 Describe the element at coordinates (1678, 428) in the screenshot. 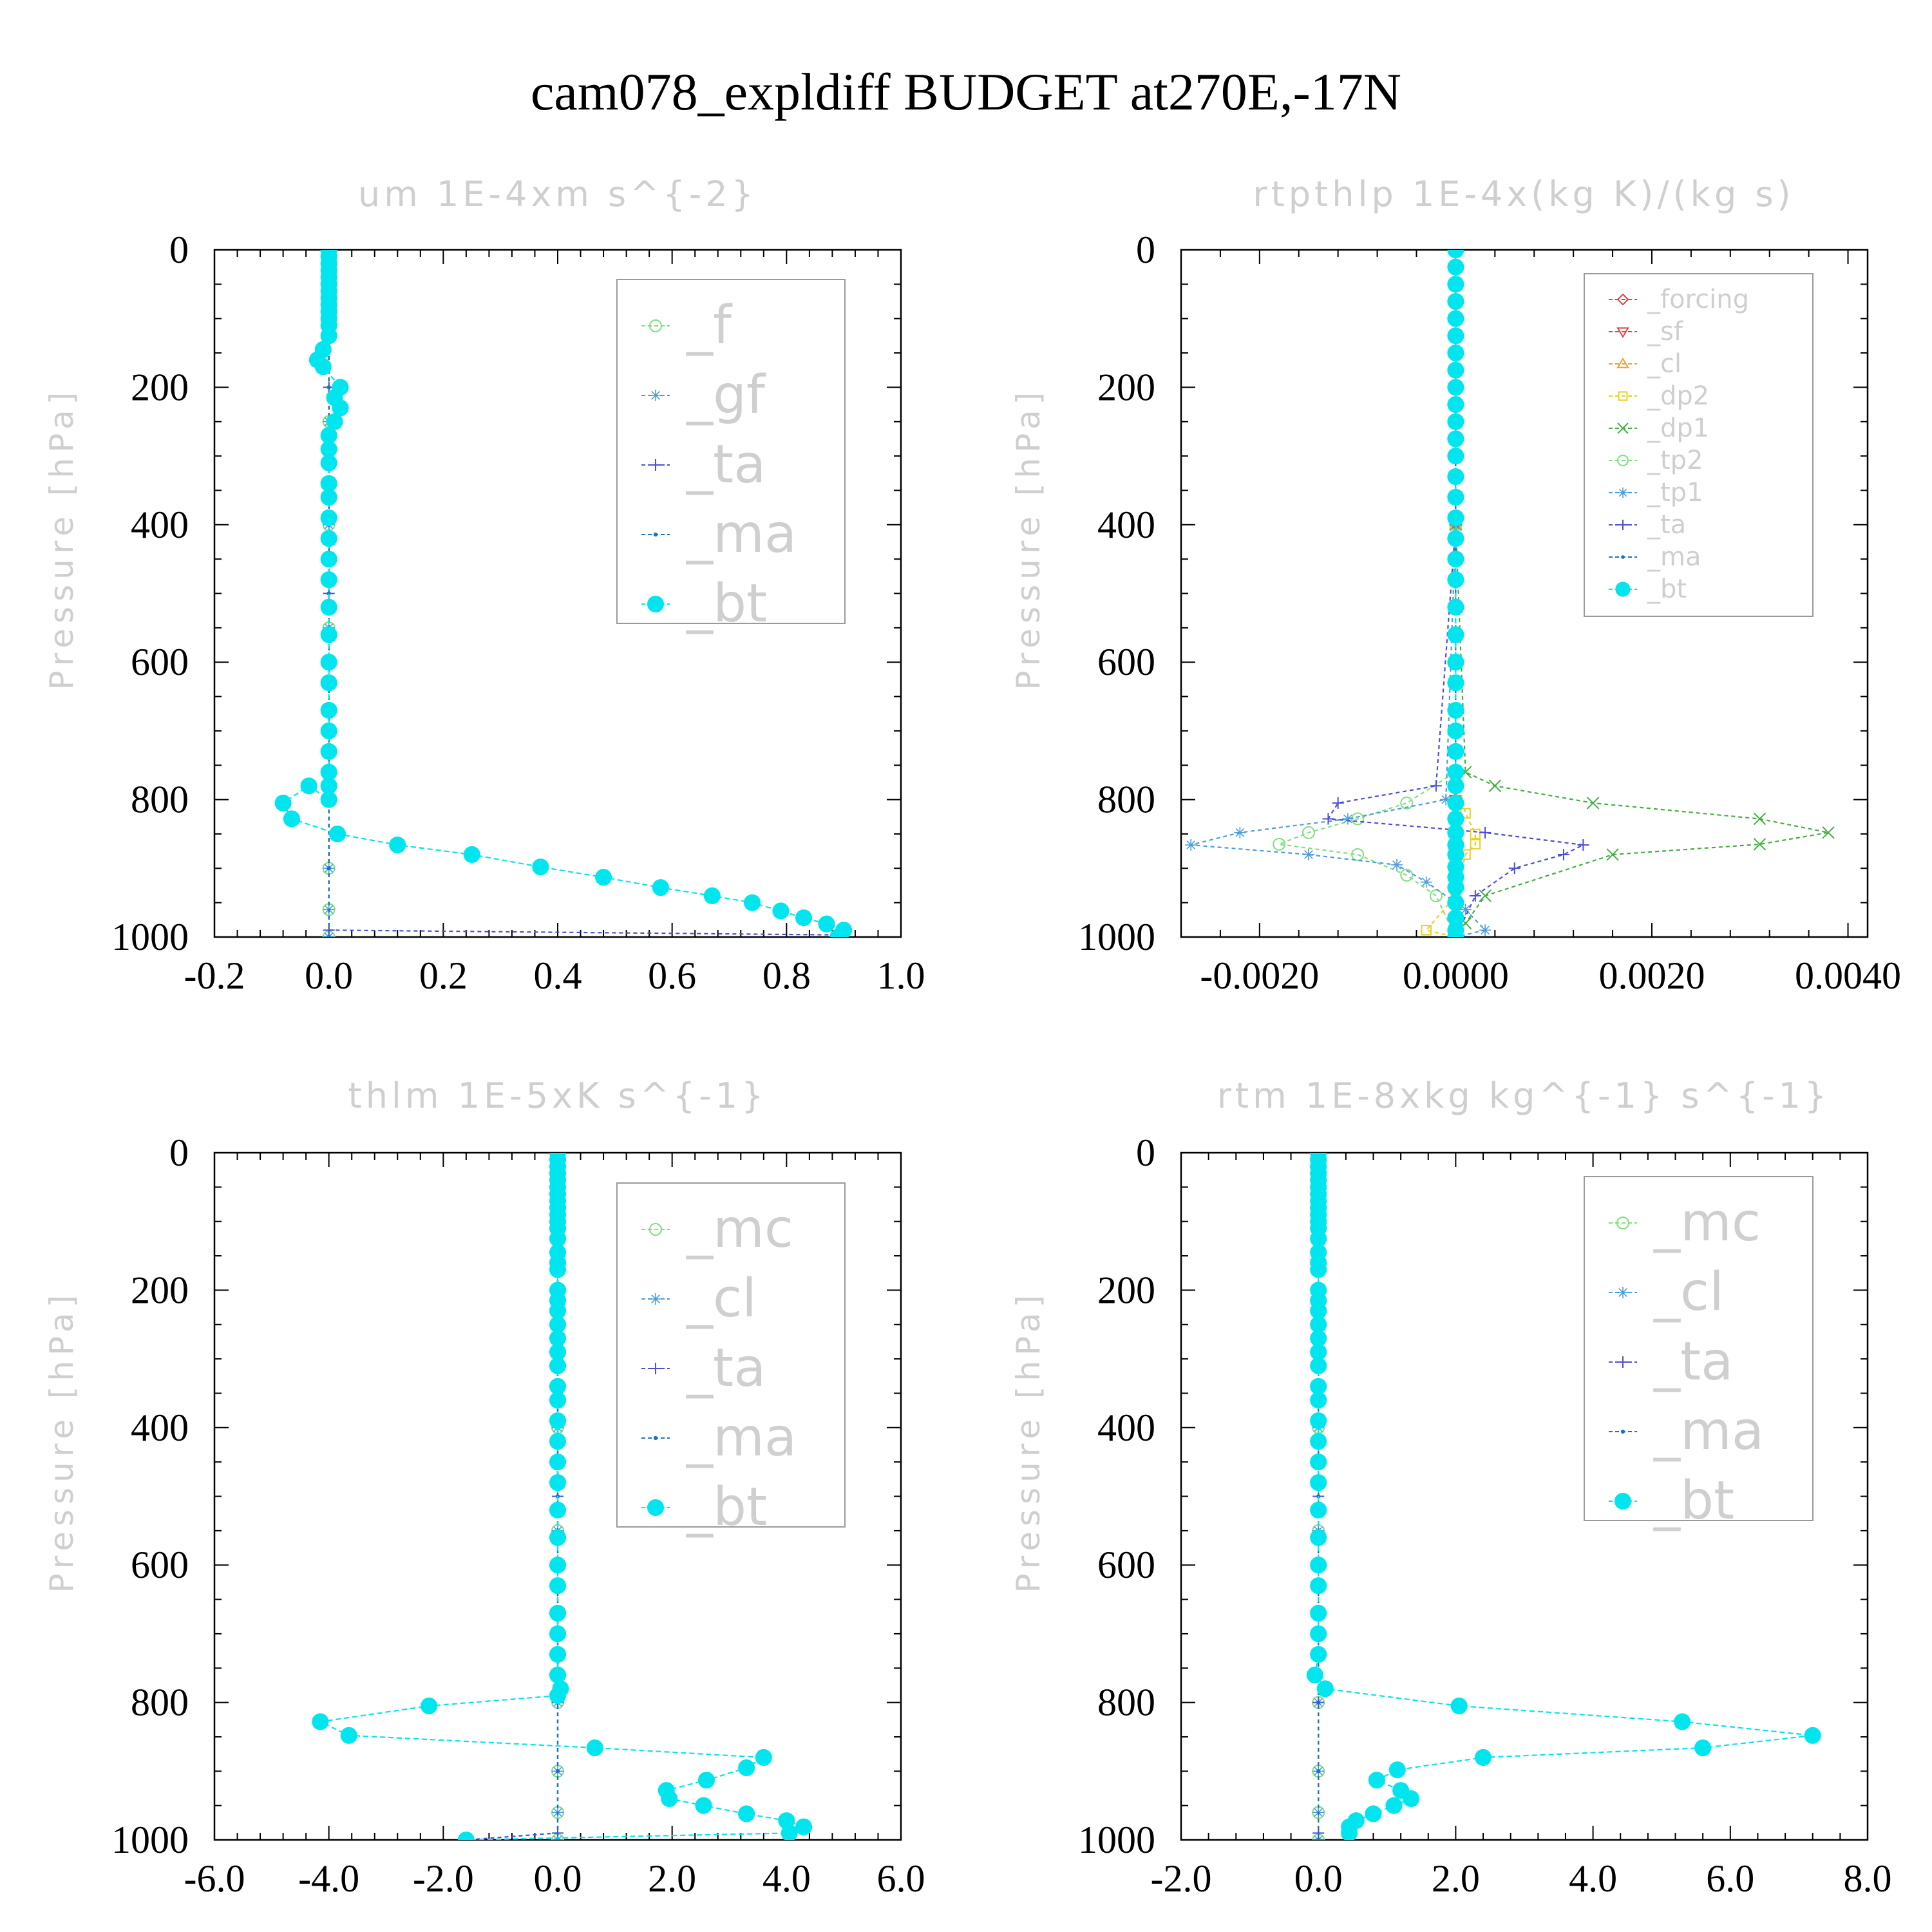

I see `legend-label: _dp1` at that location.